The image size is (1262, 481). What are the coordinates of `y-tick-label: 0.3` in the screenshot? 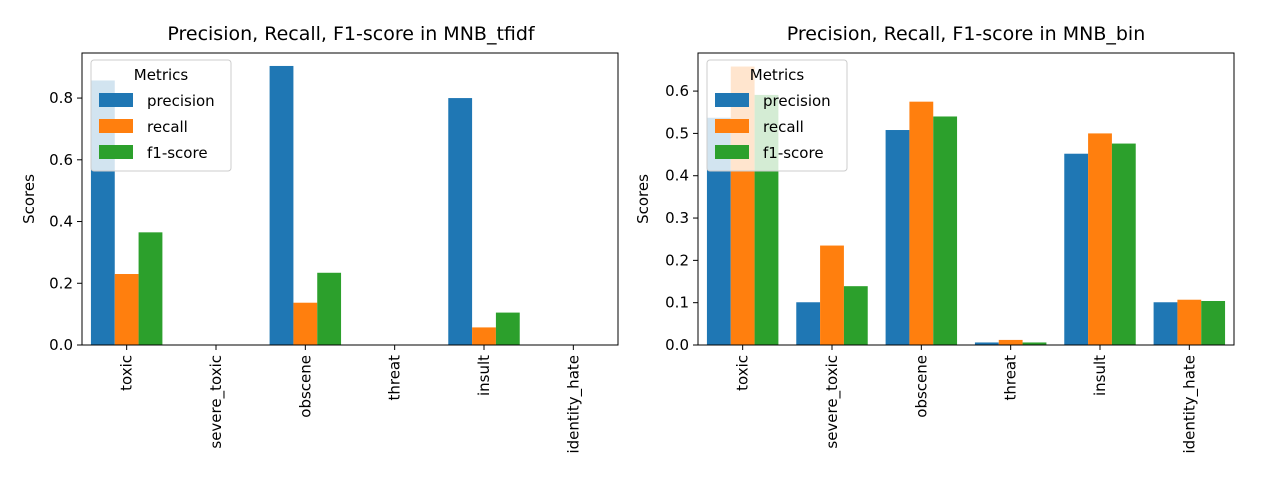 It's located at (677, 218).